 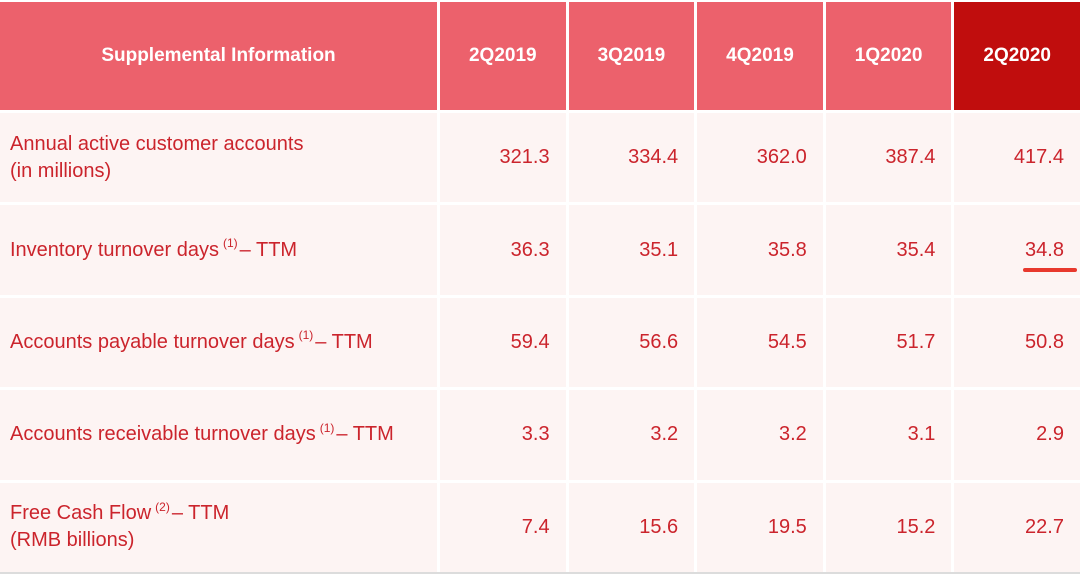 I want to click on row-label-text: Free Cash Flow (2) – TTM, so click(x=120, y=512).